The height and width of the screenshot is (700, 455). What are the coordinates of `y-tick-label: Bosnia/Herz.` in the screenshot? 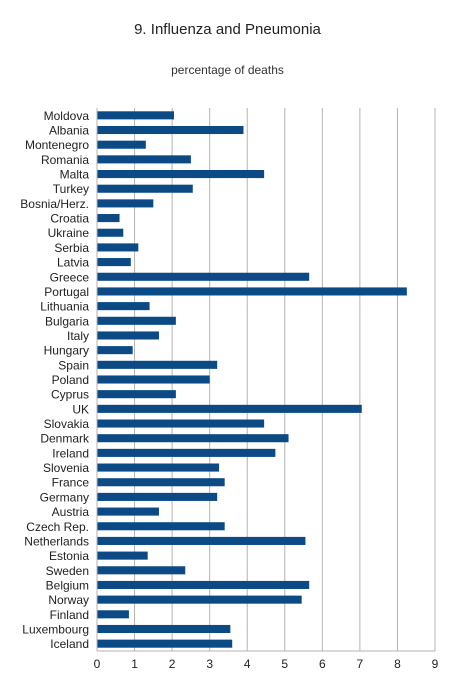 It's located at (54, 204).